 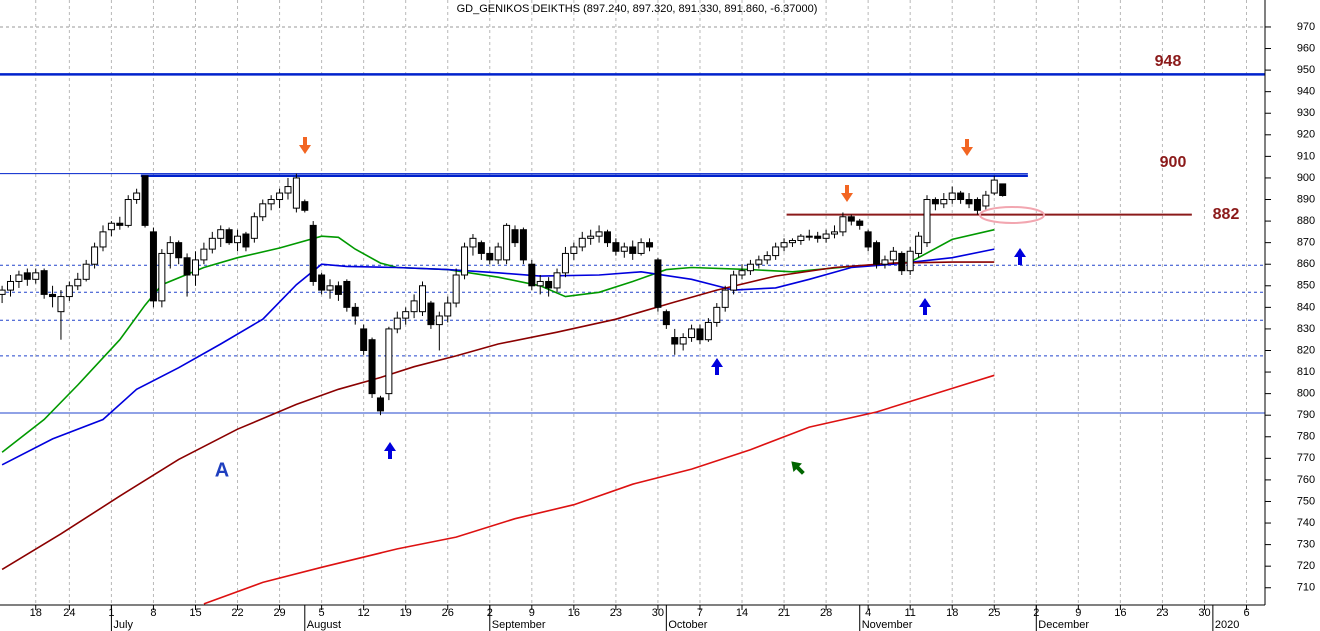 What do you see at coordinates (1306, 221) in the screenshot?
I see `y-tick-label: 880` at bounding box center [1306, 221].